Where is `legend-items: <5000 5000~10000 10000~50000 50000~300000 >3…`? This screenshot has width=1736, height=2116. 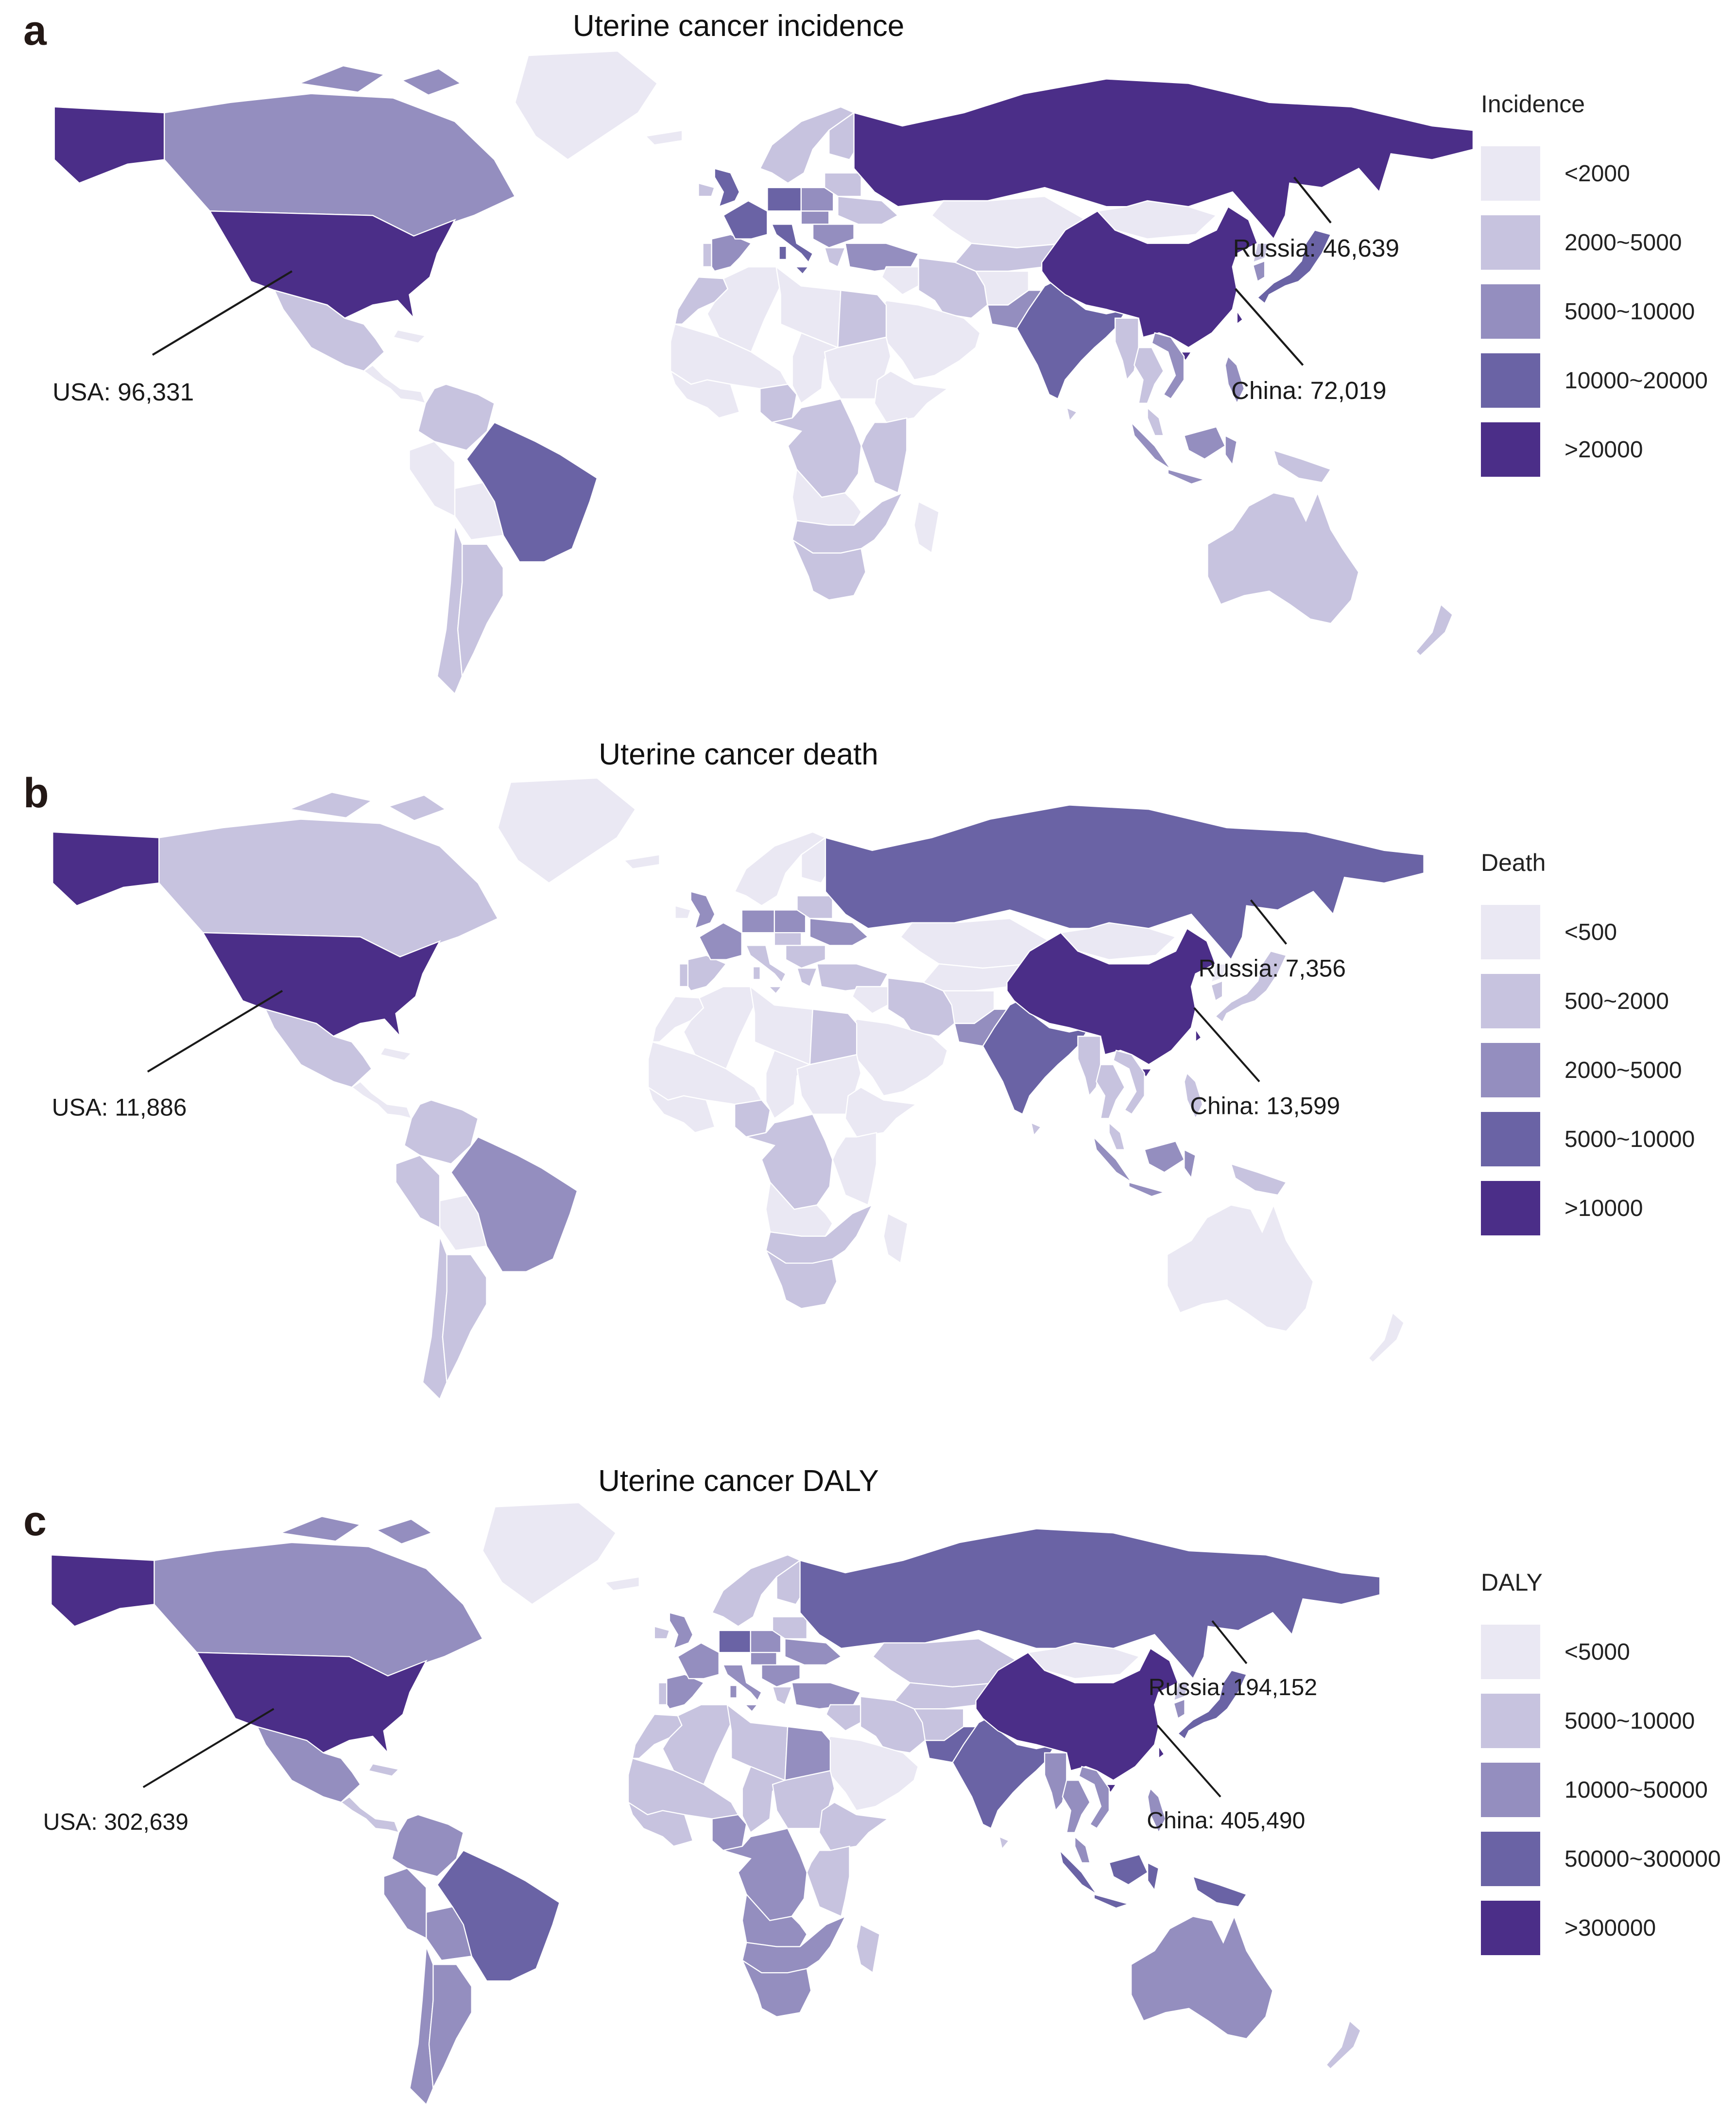
legend-items: <5000 5000~10000 10000~50000 50000~300000 >3… is located at coordinates (1606, 1790).